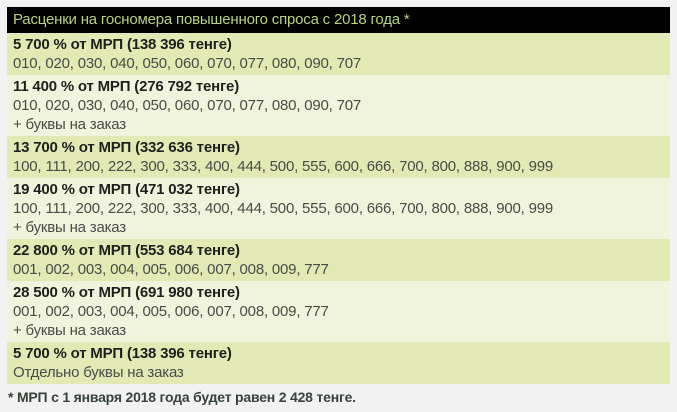 This screenshot has height=412, width=677. I want to click on price-line: 22 800 % от МРП (553 684 тенге), so click(126, 250).